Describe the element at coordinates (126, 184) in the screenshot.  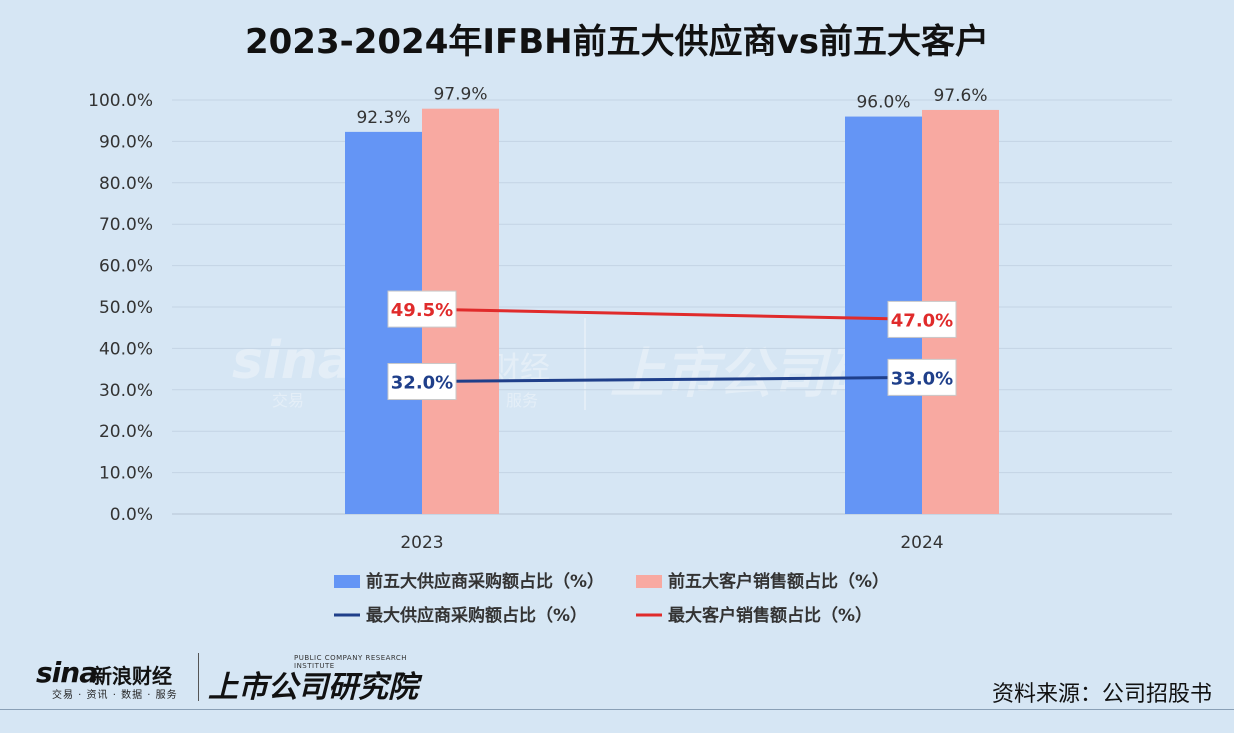
I see `y-tick-label: 80.0%` at that location.